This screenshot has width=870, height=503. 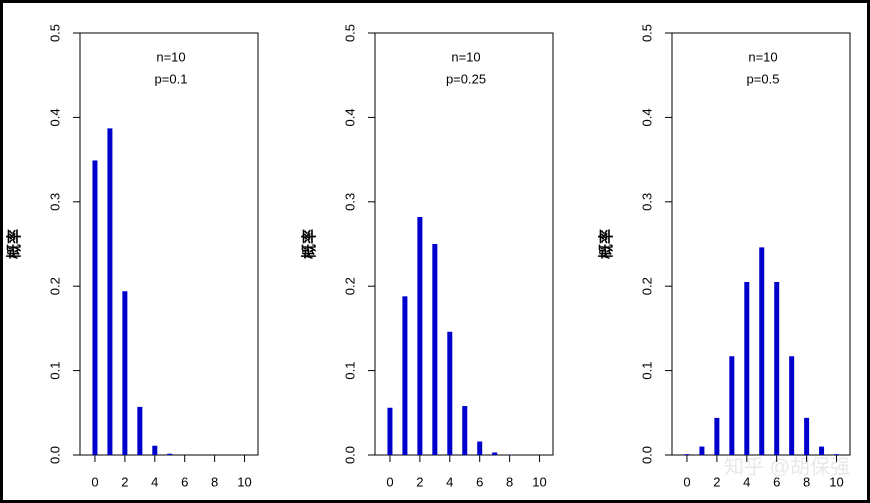 I want to click on annotation: p=0.25, so click(x=466, y=78).